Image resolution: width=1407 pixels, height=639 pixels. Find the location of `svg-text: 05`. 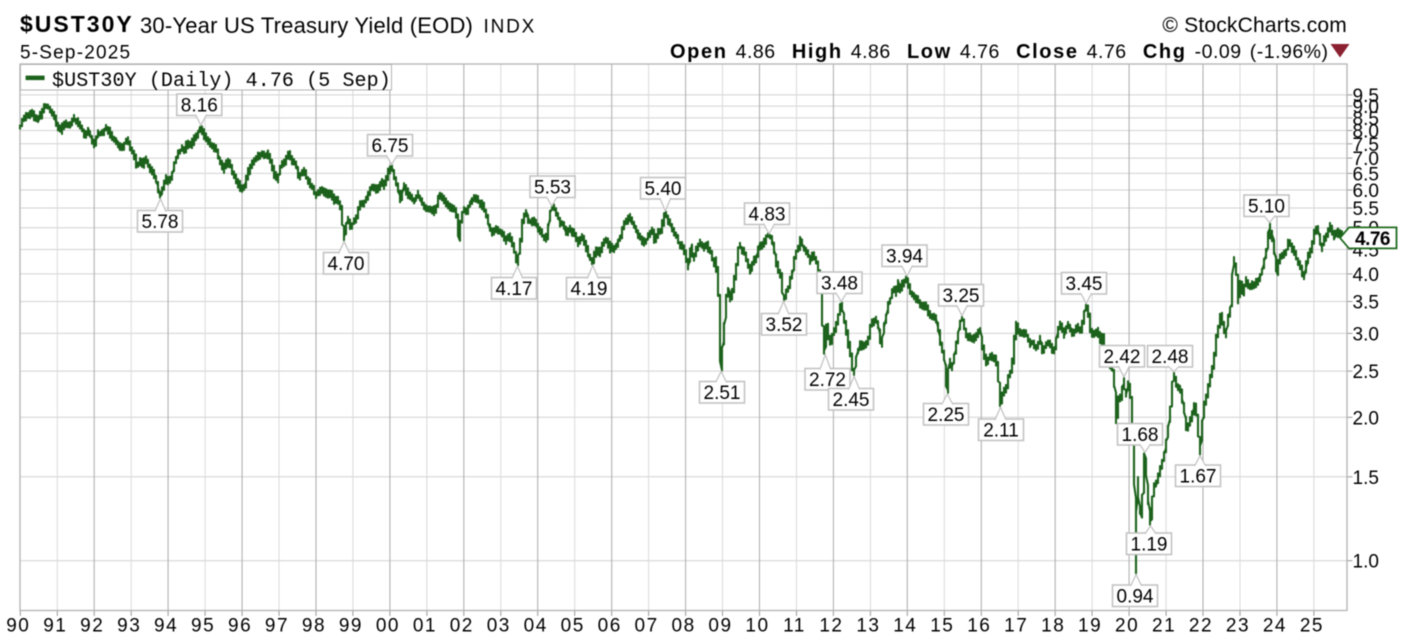

svg-text: 05 is located at coordinates (573, 626).